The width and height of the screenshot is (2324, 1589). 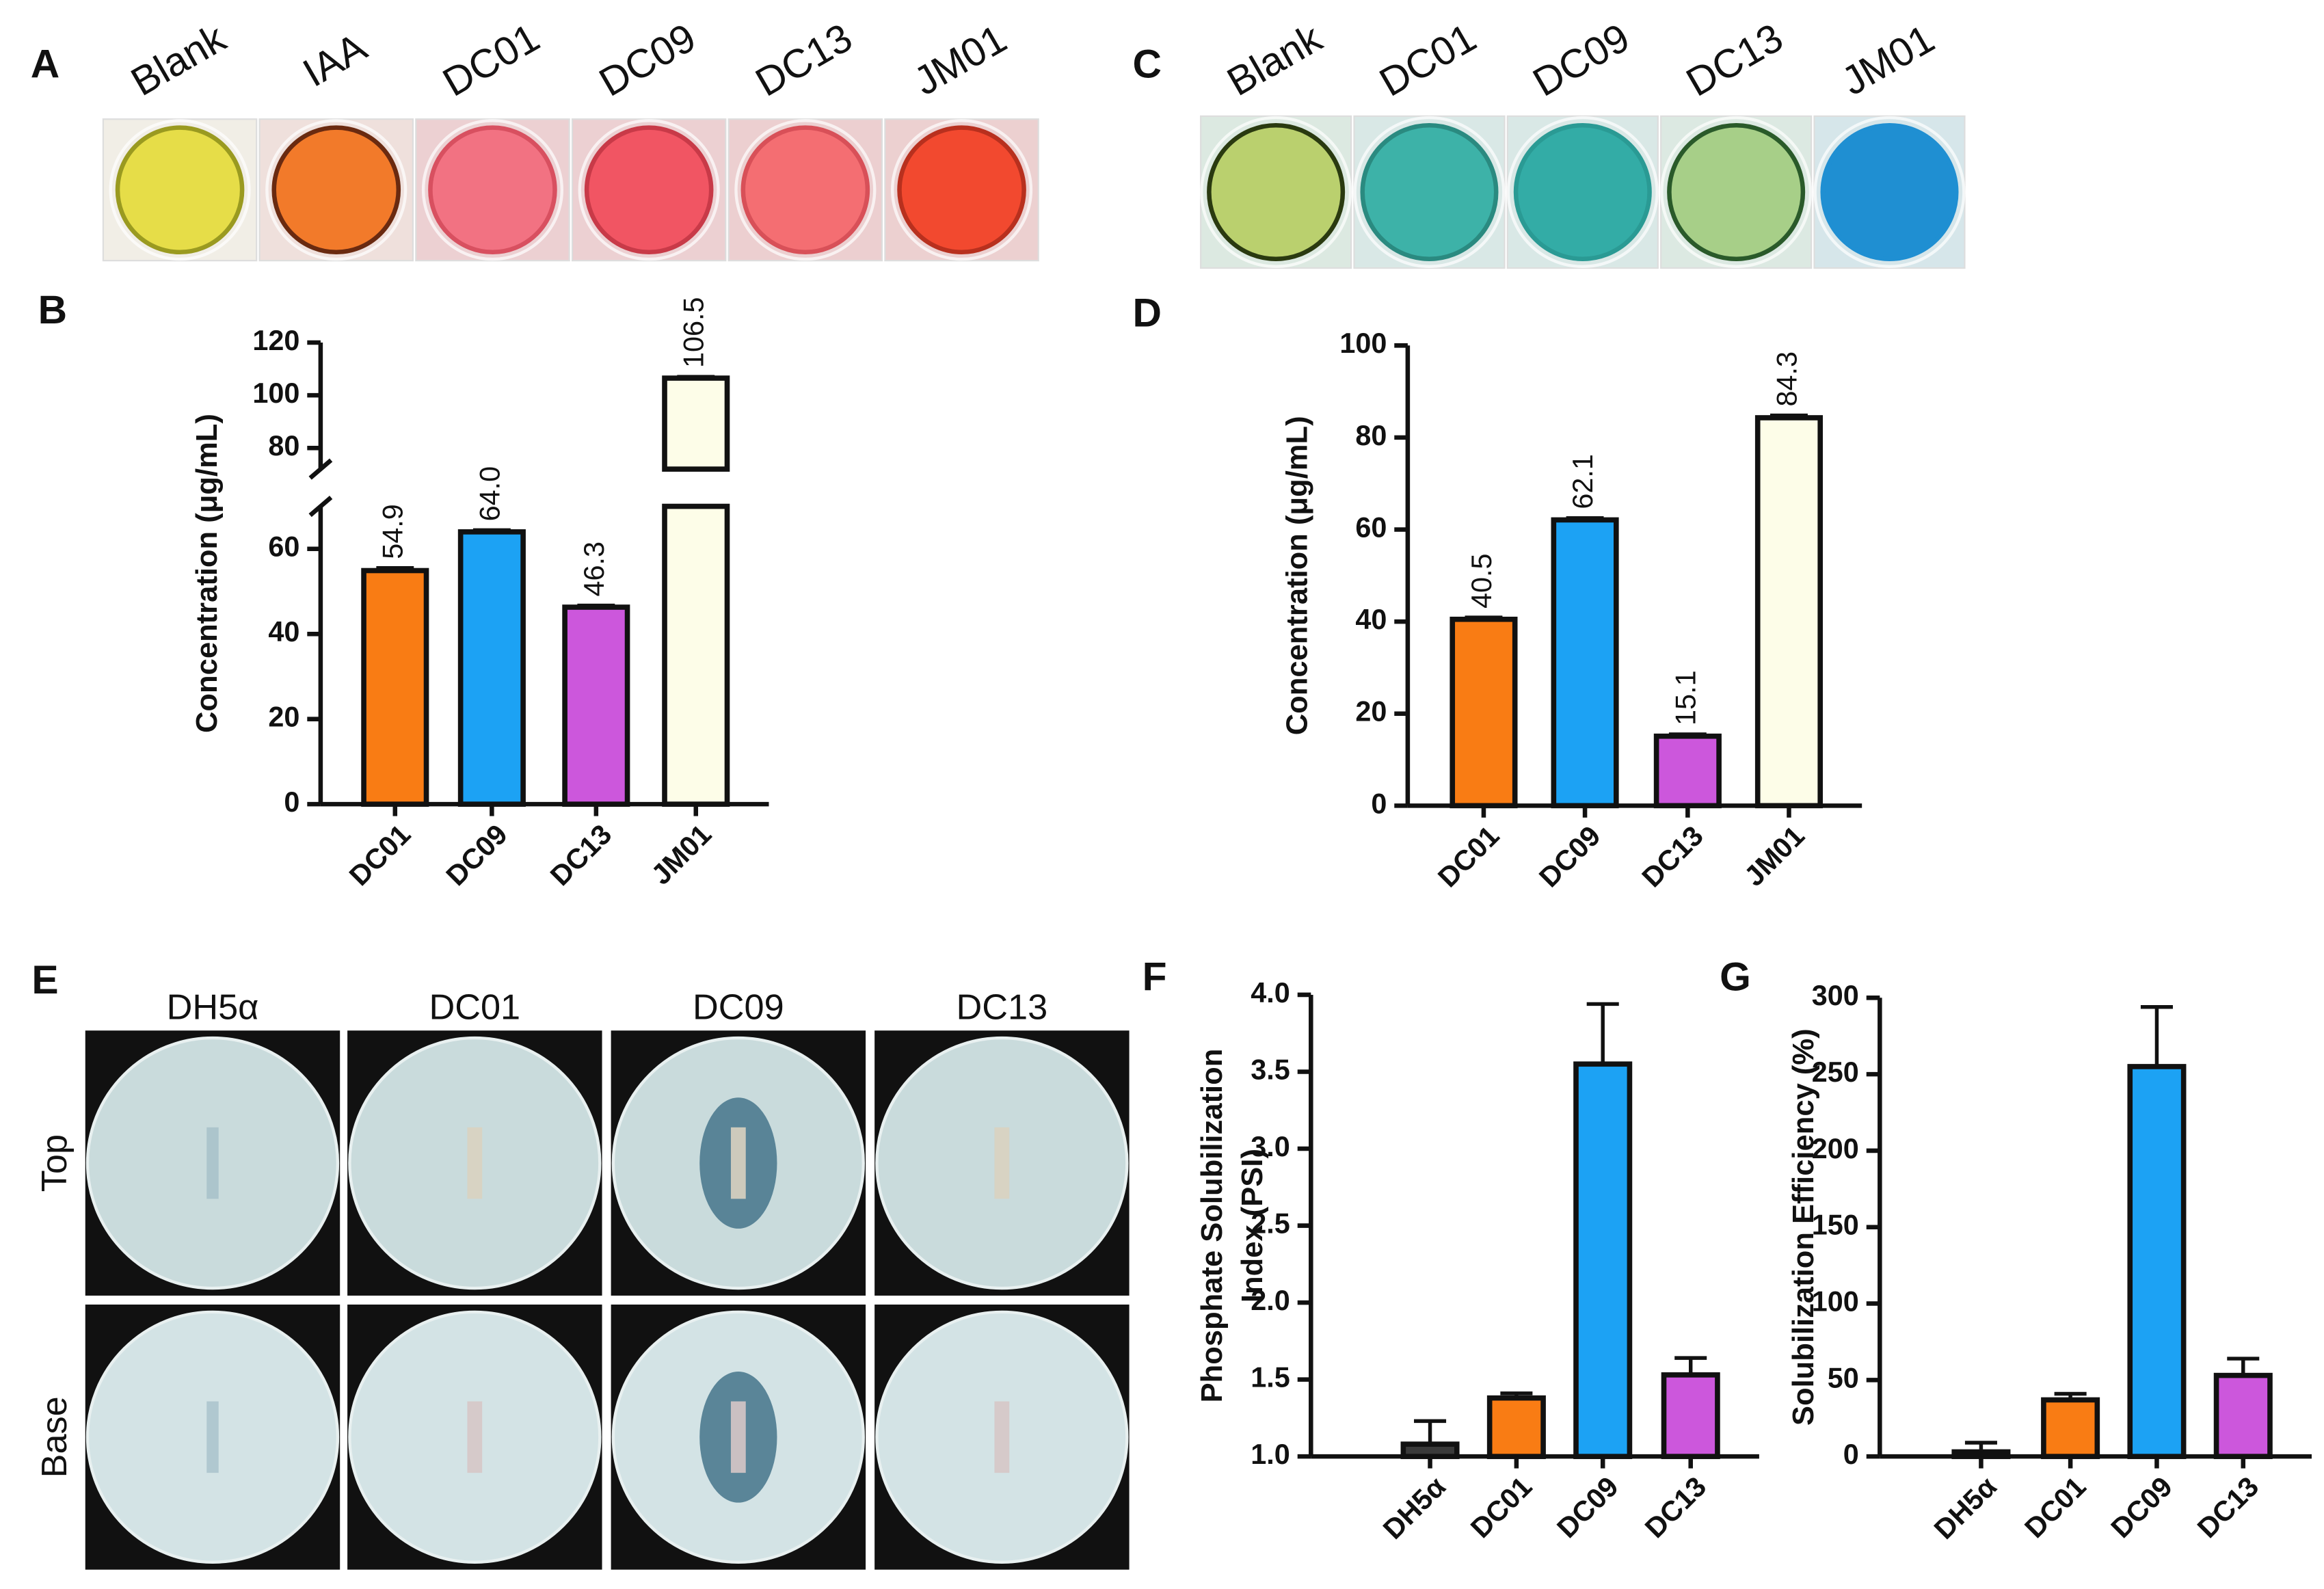 What do you see at coordinates (1270, 1146) in the screenshot?
I see `y-tick-label: 3.0` at bounding box center [1270, 1146].